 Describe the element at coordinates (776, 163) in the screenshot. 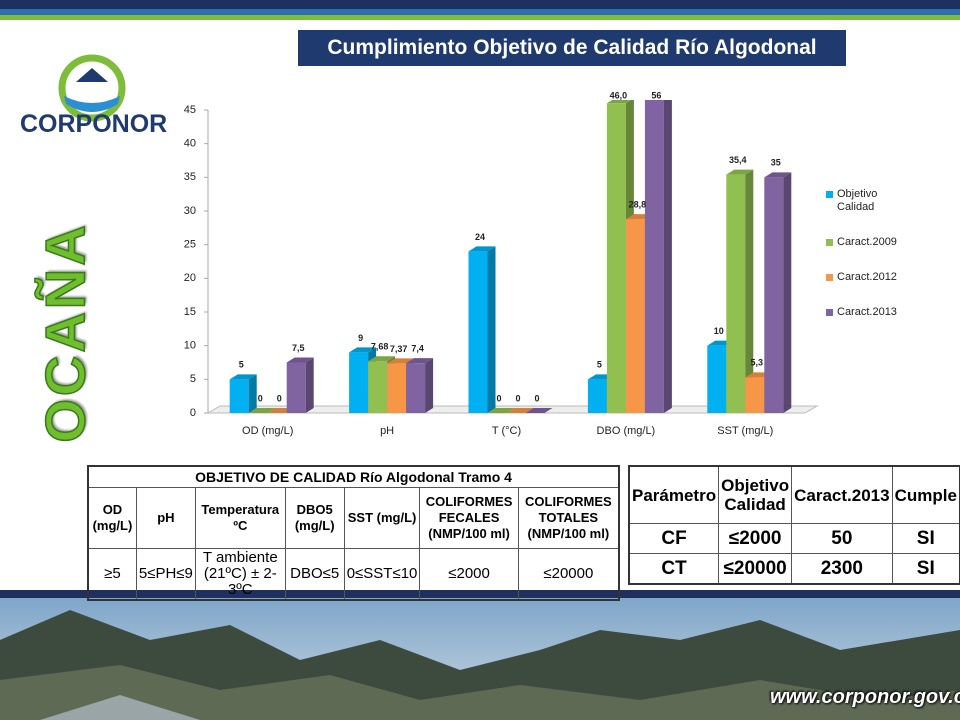

I see `data-label: 35` at that location.